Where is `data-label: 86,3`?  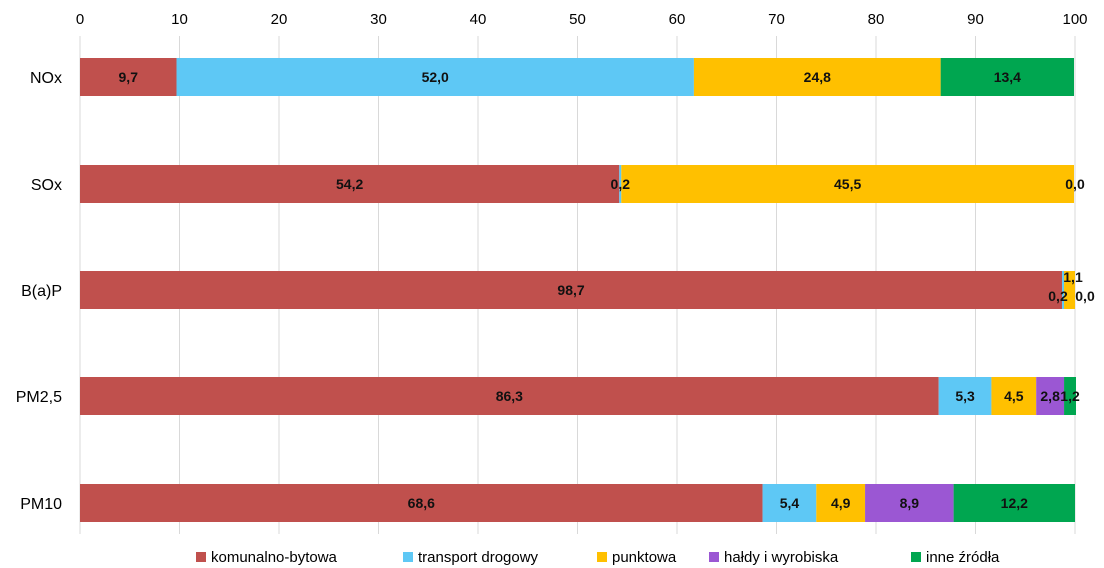
data-label: 86,3 is located at coordinates (509, 396).